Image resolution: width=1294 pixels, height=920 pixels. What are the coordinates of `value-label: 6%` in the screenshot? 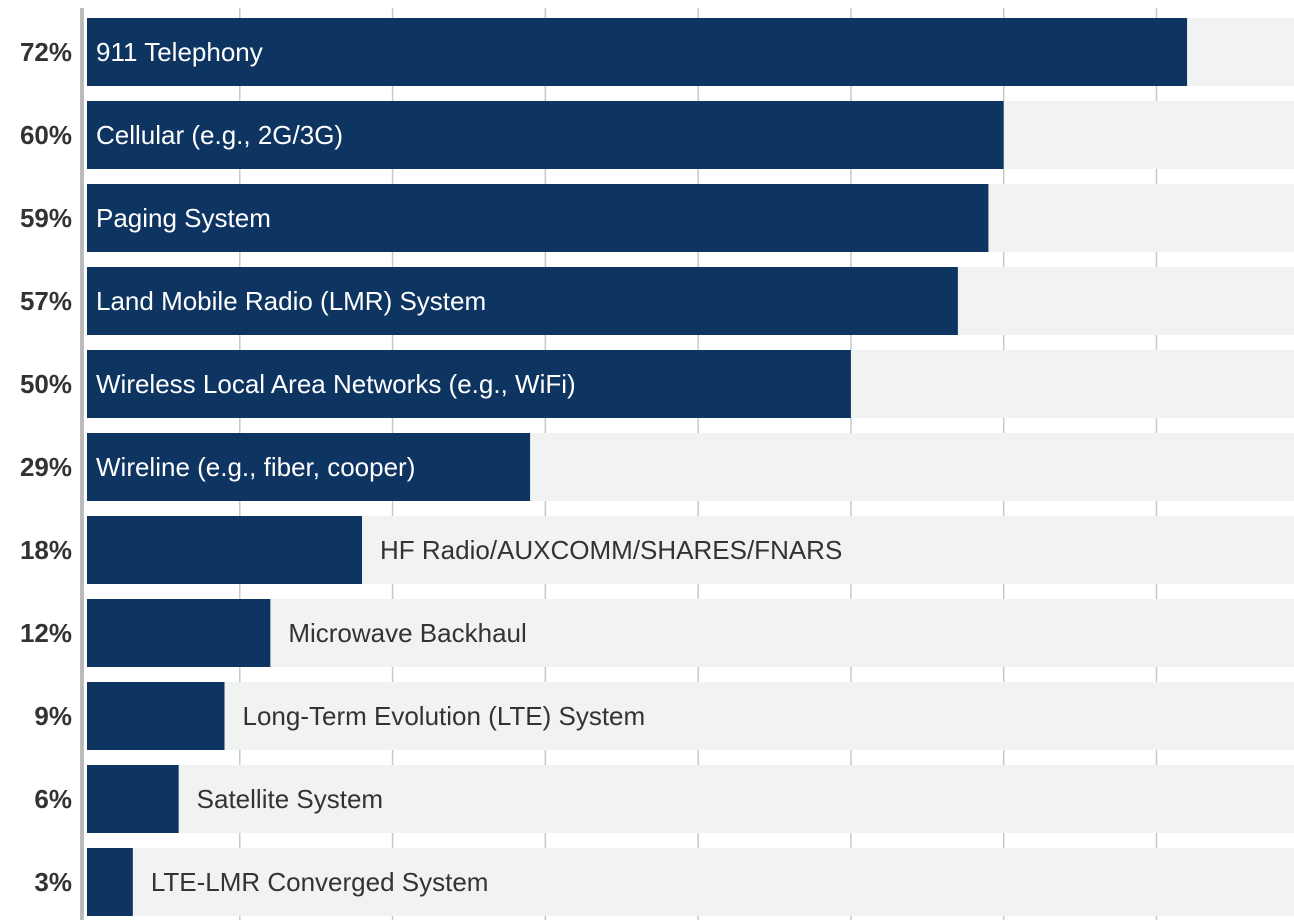 It's located at (53, 799).